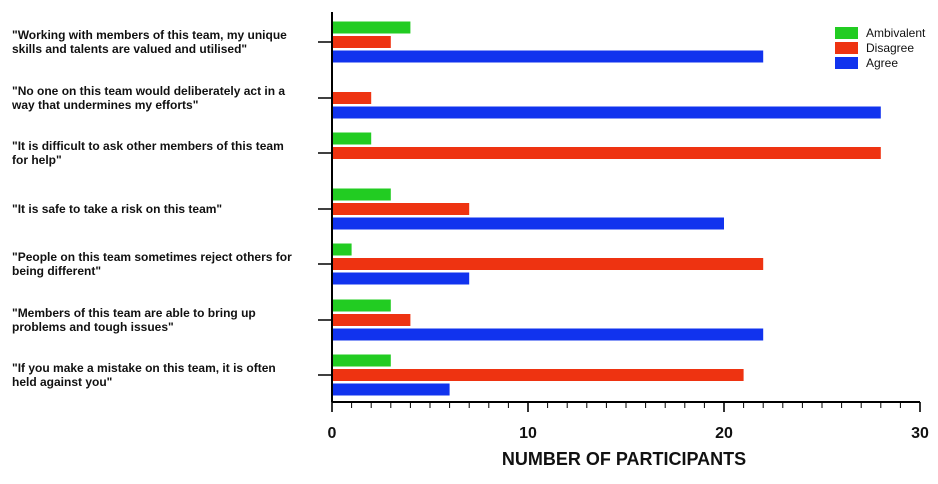 Image resolution: width=938 pixels, height=484 pixels. I want to click on legend-label-disagree: Disagree, so click(890, 48).